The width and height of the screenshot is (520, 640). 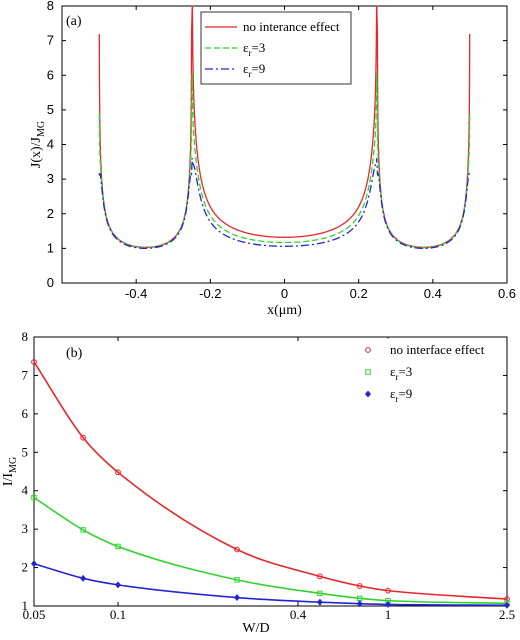 What do you see at coordinates (426, 372) in the screenshot?
I see `legend-box` at bounding box center [426, 372].